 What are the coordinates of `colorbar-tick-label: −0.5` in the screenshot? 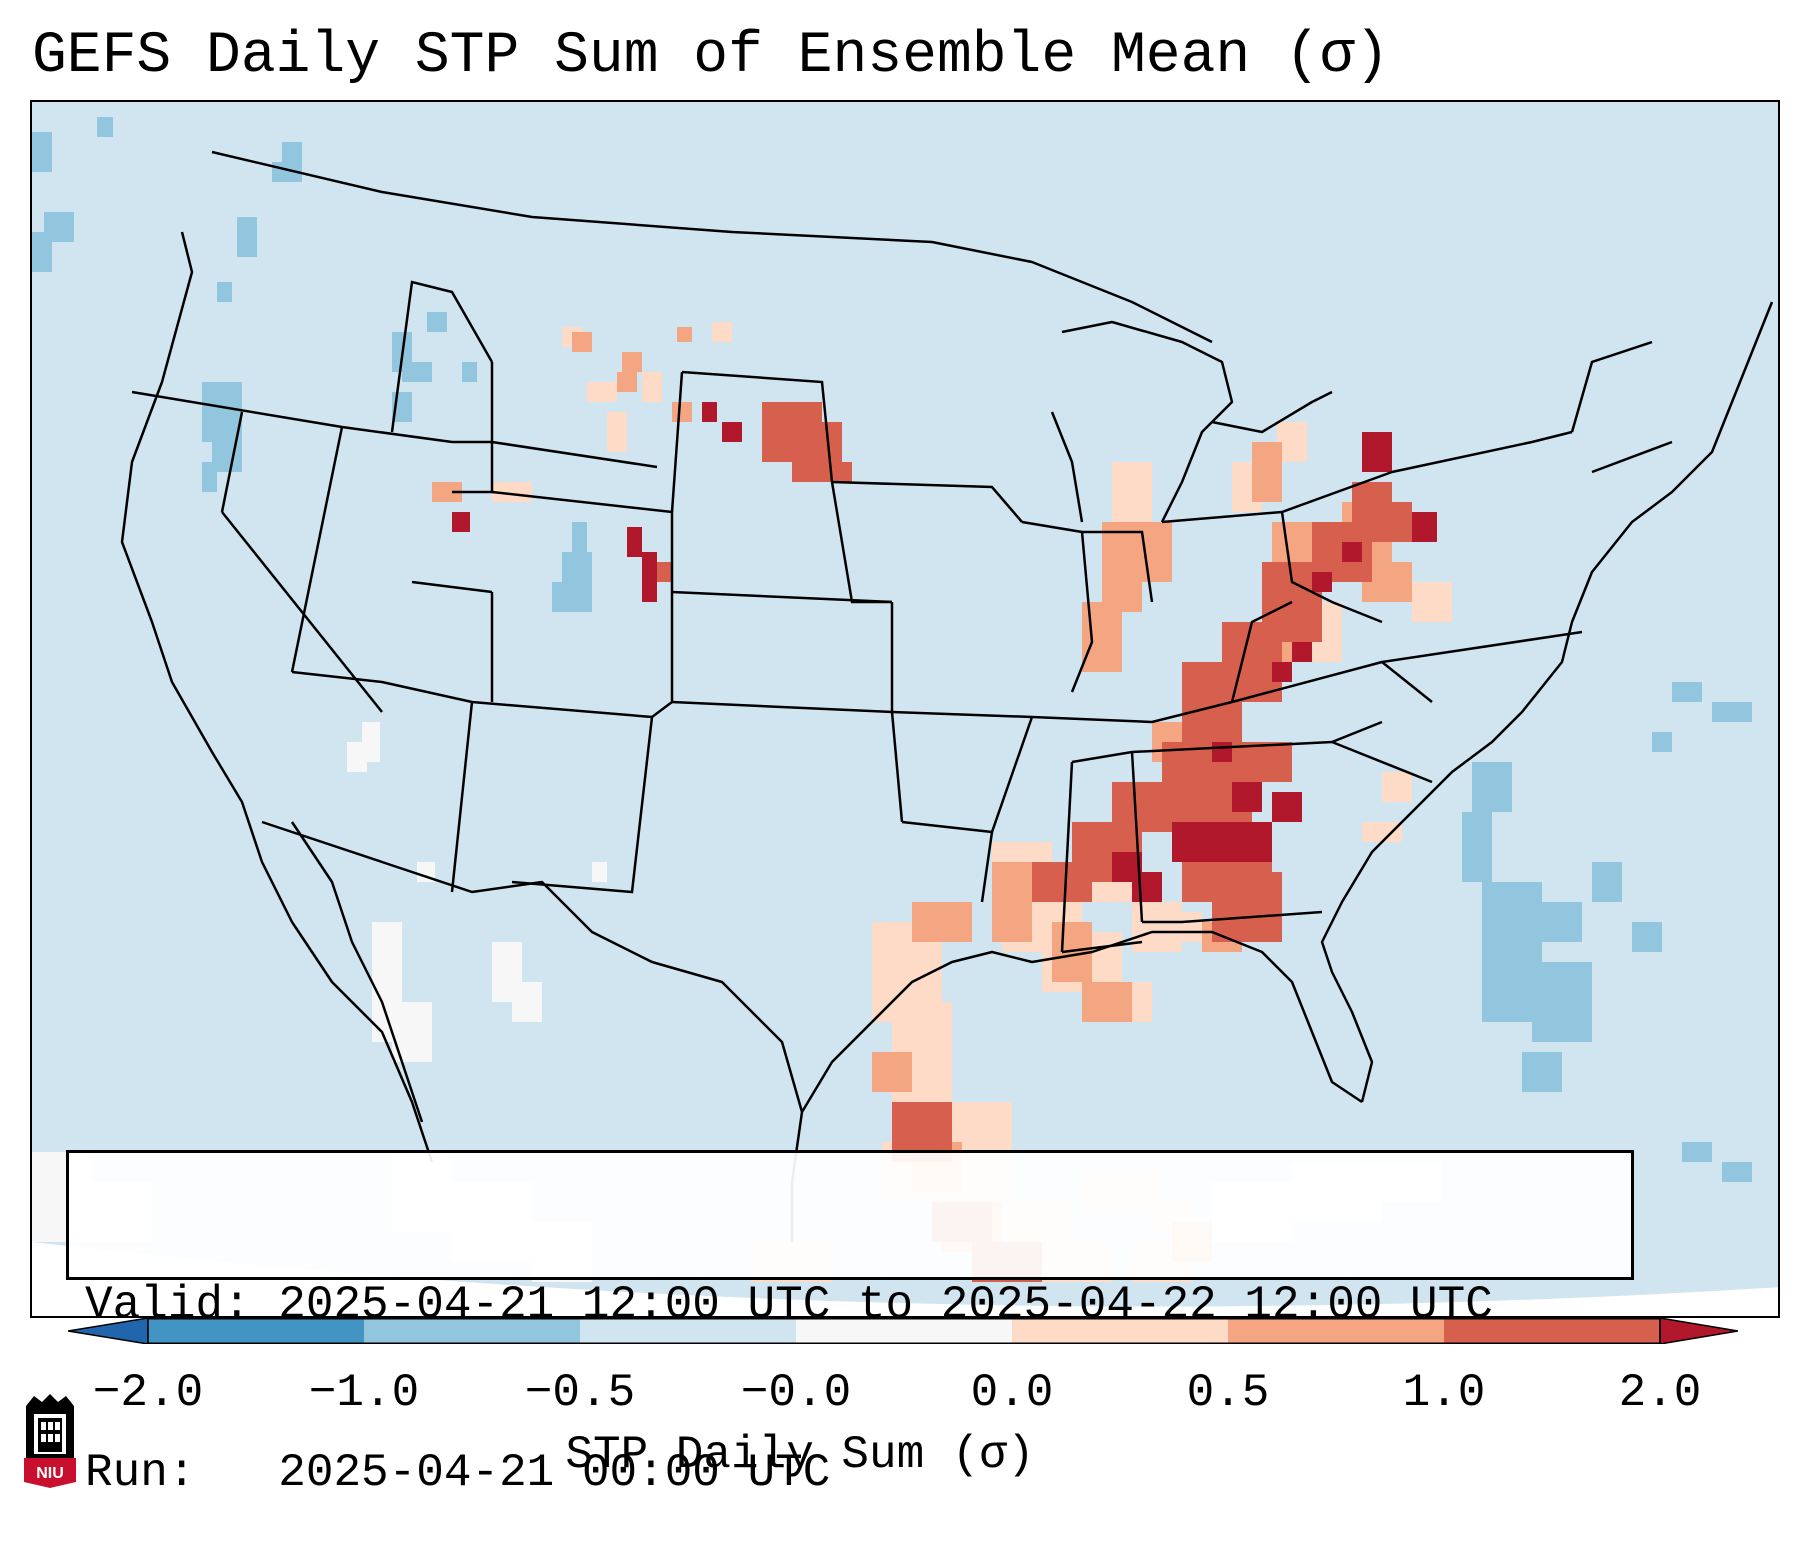 It's located at (580, 1393).